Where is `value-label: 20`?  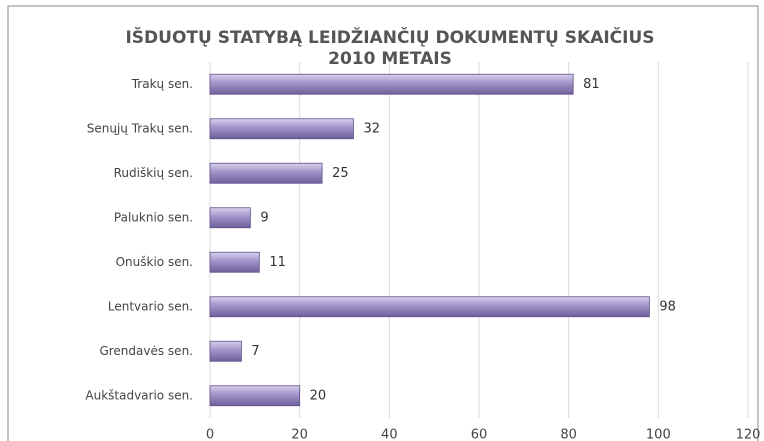
value-label: 20 is located at coordinates (318, 395).